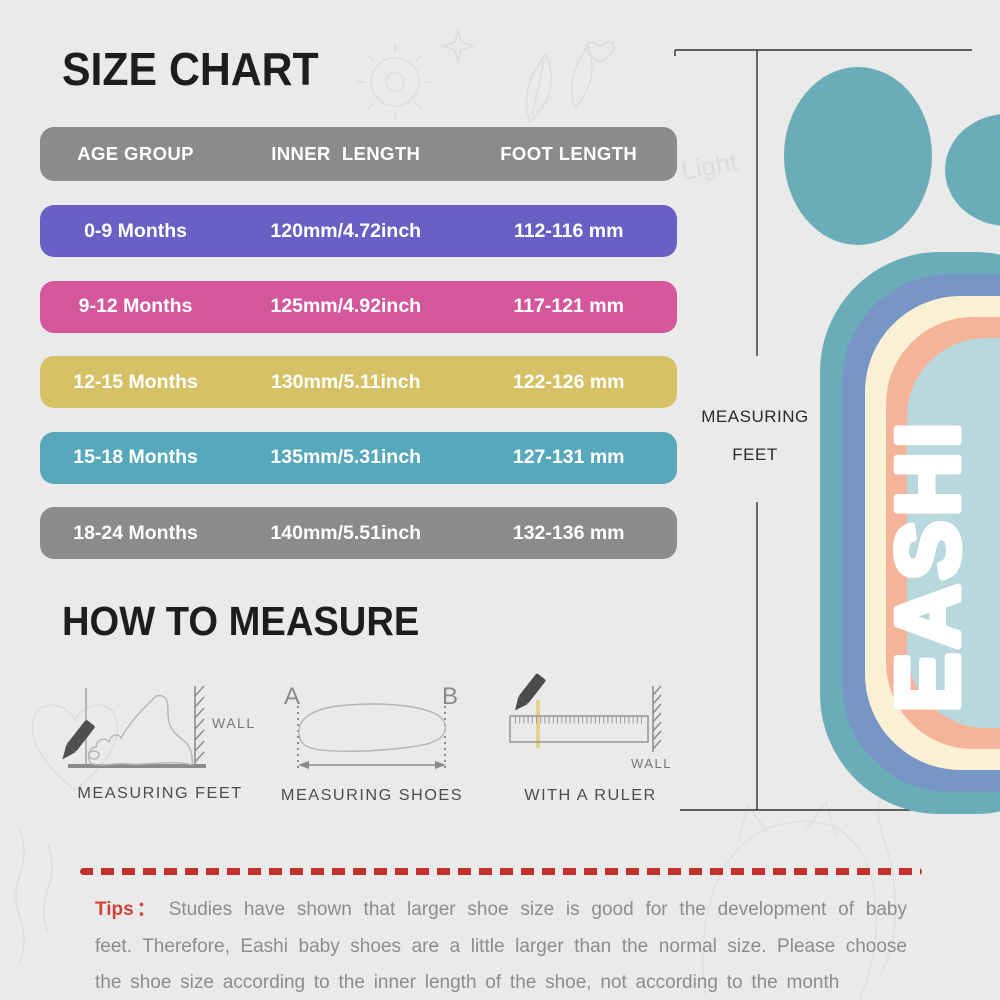  What do you see at coordinates (568, 230) in the screenshot?
I see `cell-foot-length: 112-116 mm` at bounding box center [568, 230].